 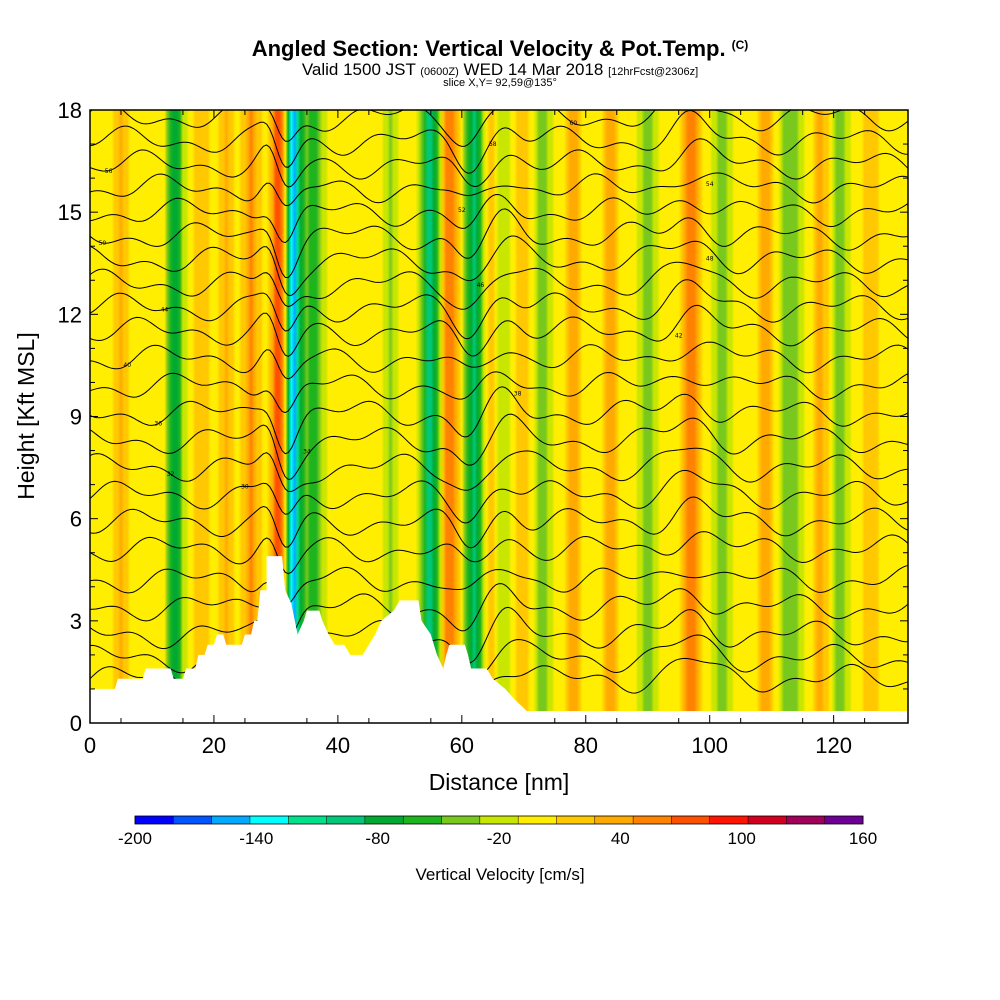 I want to click on valid-date: WED 14 Mar 2018, so click(x=533, y=69).